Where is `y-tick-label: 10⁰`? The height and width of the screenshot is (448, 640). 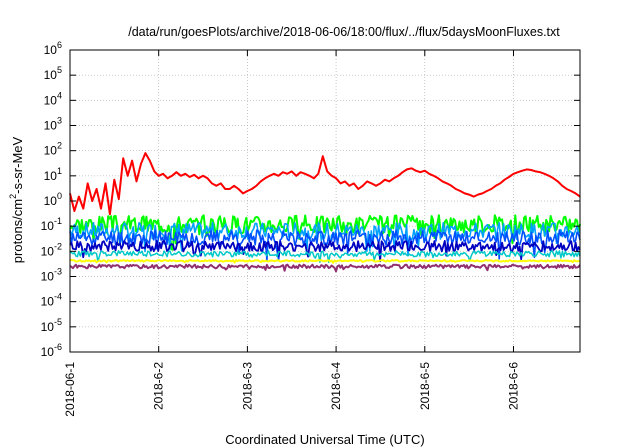 y-tick-label: 10⁰ is located at coordinates (53, 199).